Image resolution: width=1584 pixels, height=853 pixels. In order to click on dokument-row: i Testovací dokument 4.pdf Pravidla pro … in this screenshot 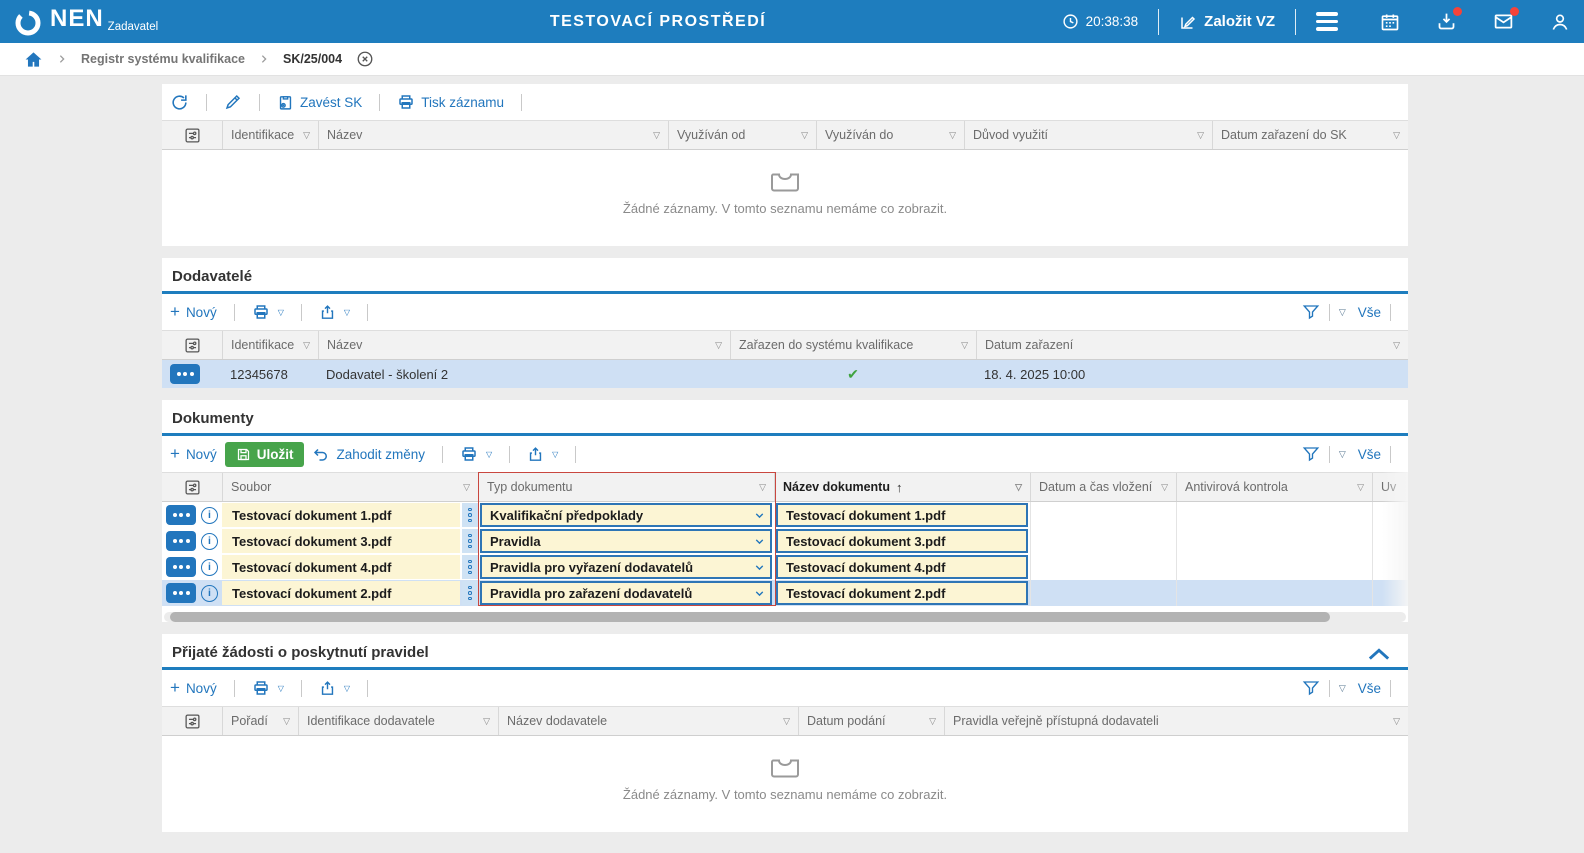, I will do `click(785, 567)`.